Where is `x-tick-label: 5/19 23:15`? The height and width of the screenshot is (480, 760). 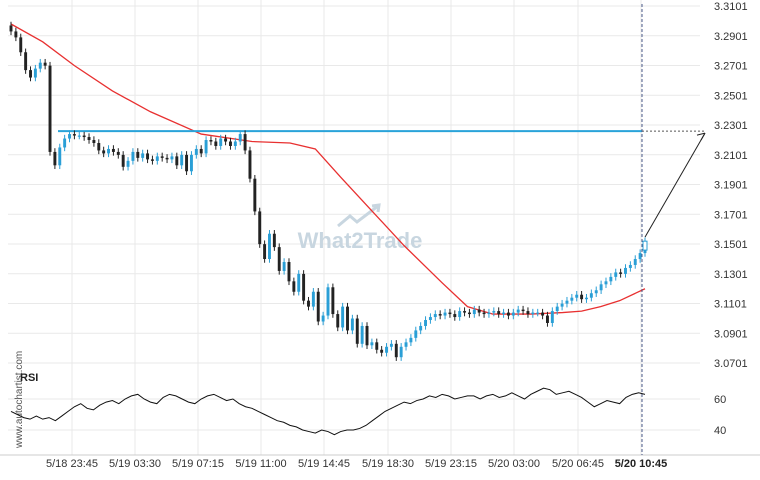 x-tick-label: 5/19 23:15 is located at coordinates (451, 464).